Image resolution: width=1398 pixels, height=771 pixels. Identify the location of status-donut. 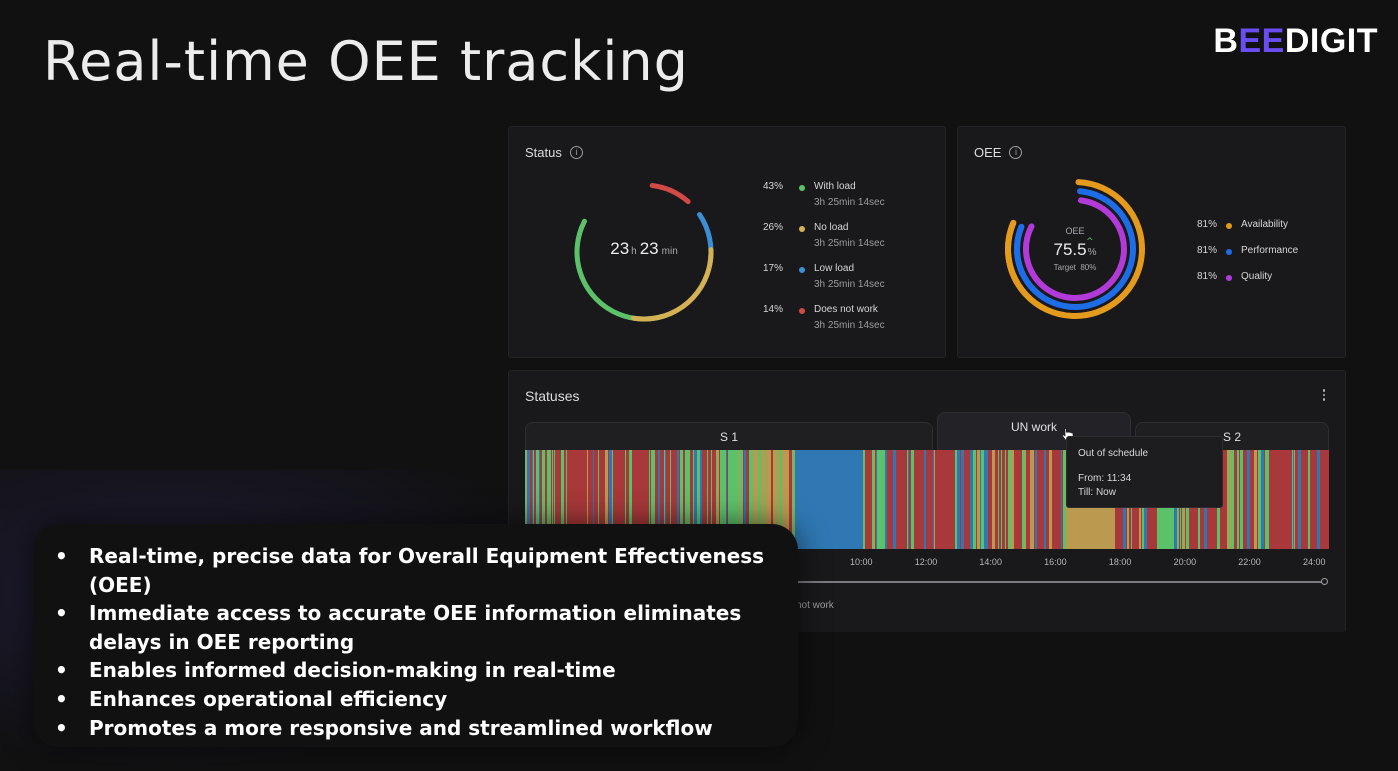
(644, 252).